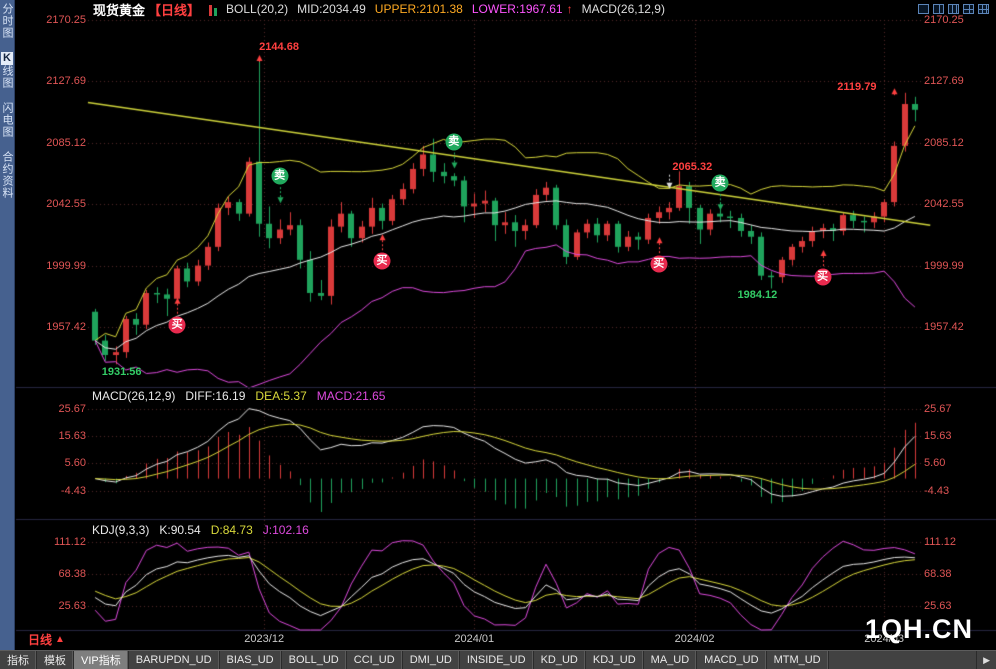  Describe the element at coordinates (180, 530) in the screenshot. I see `kdj-k-value: K:90.54` at that location.